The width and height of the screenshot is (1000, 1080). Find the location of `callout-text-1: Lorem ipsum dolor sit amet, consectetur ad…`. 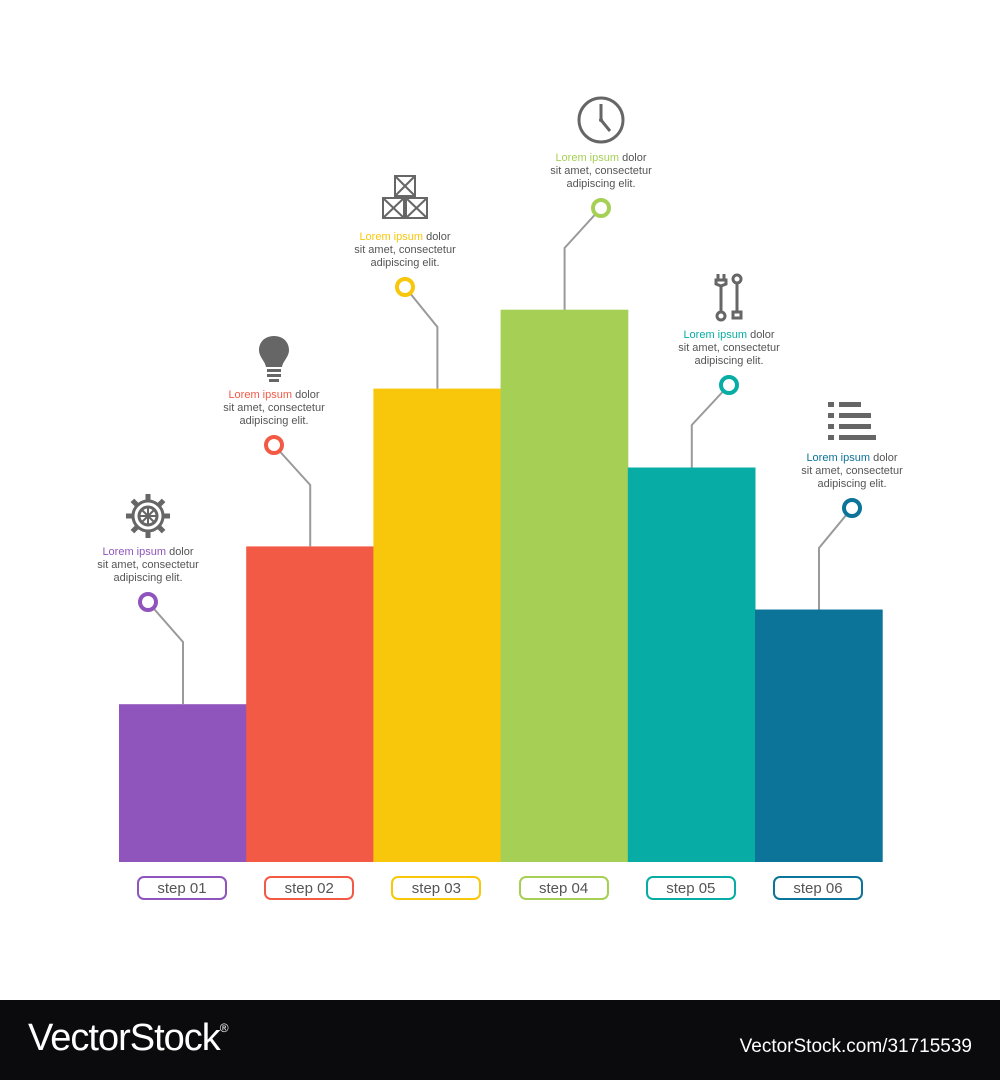

callout-text-1: Lorem ipsum dolor sit amet, consectetur ad… is located at coordinates (148, 565).